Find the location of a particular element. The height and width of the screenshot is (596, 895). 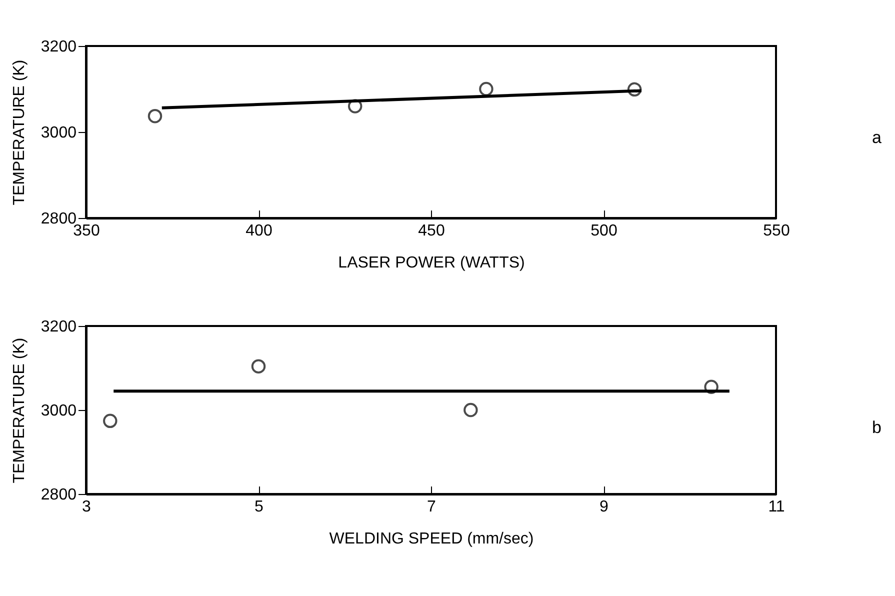

x-axis-title: LASER POWER (WATTS) is located at coordinates (431, 263).